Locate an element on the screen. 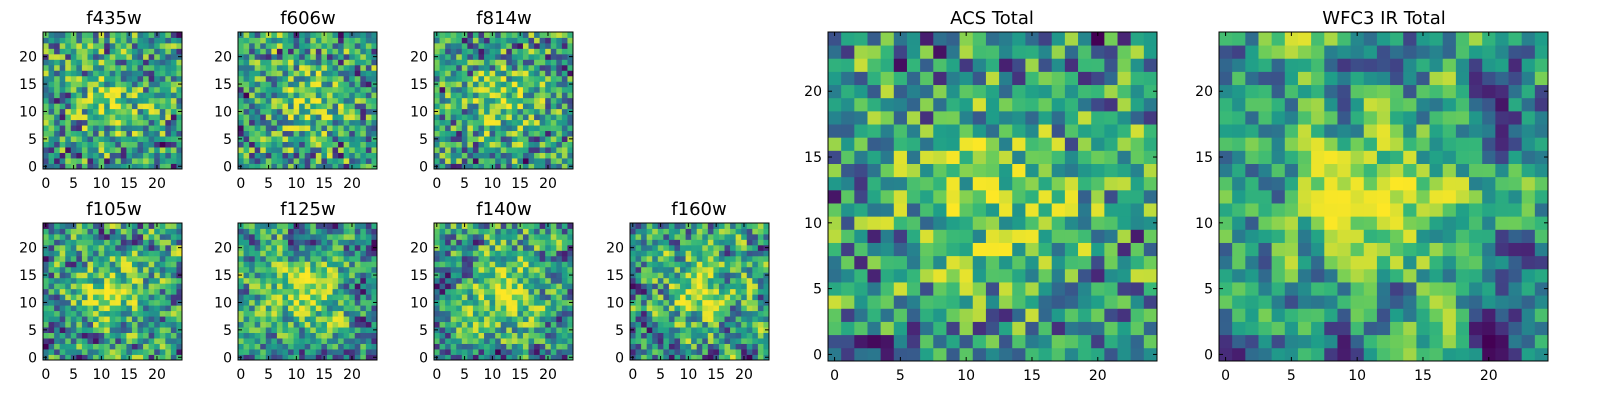  y-tick-label: 5 is located at coordinates (227, 331).